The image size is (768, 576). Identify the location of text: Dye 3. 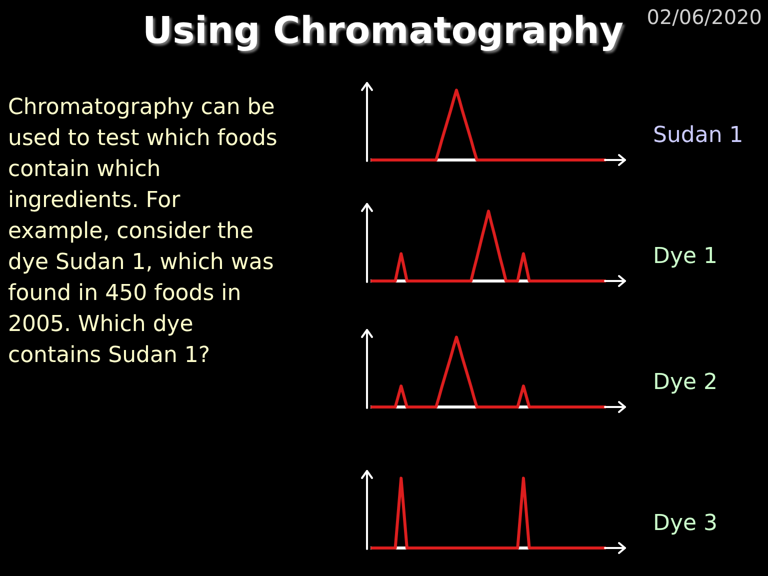
(685, 524).